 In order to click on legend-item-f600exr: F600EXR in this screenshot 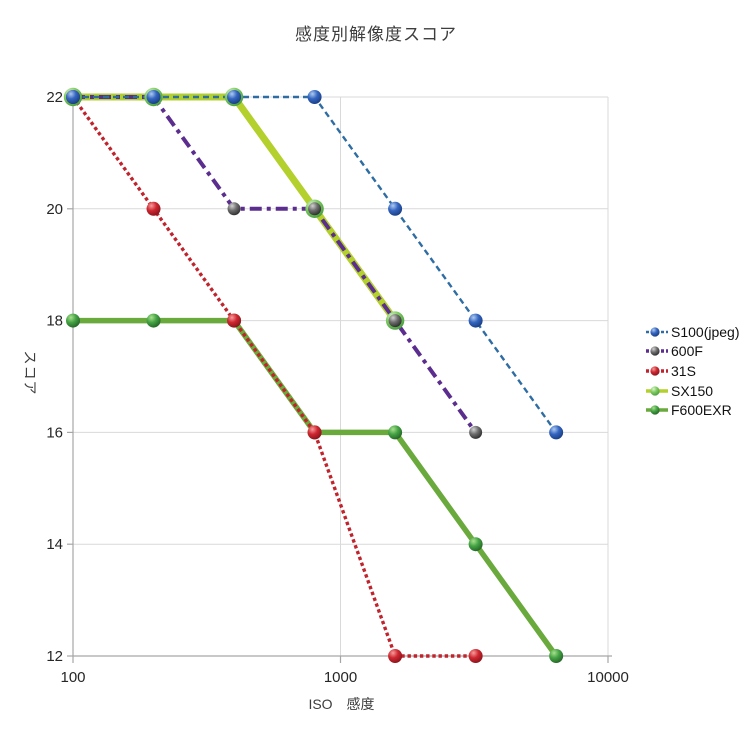, I will do `click(692, 410)`.